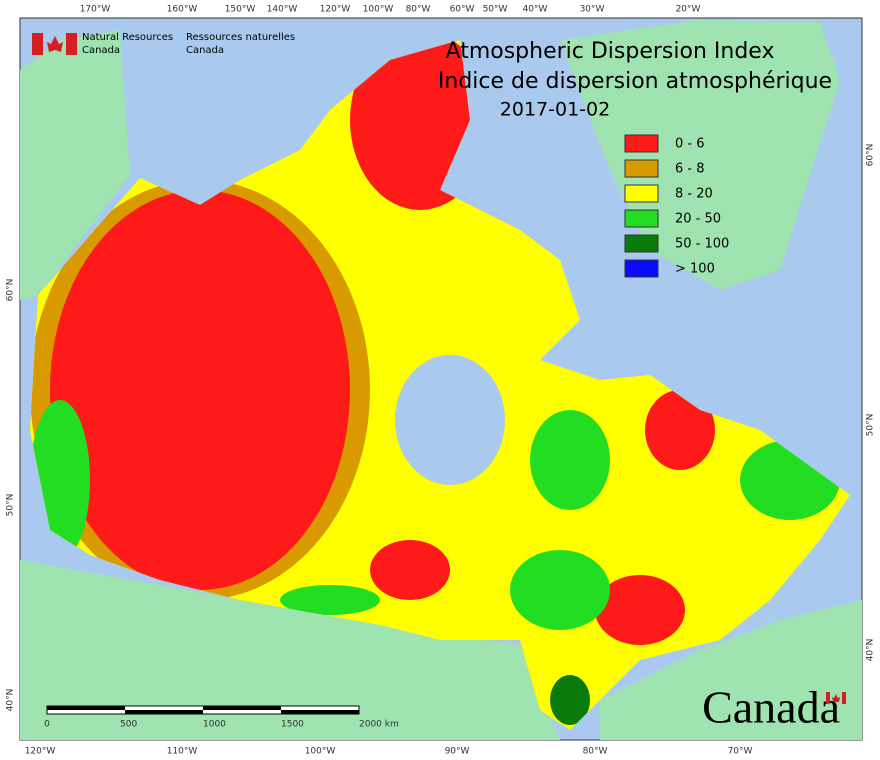 Image resolution: width=880 pixels, height=760 pixels. Describe the element at coordinates (95, 10) in the screenshot. I see `longitude-label: 170°W` at that location.